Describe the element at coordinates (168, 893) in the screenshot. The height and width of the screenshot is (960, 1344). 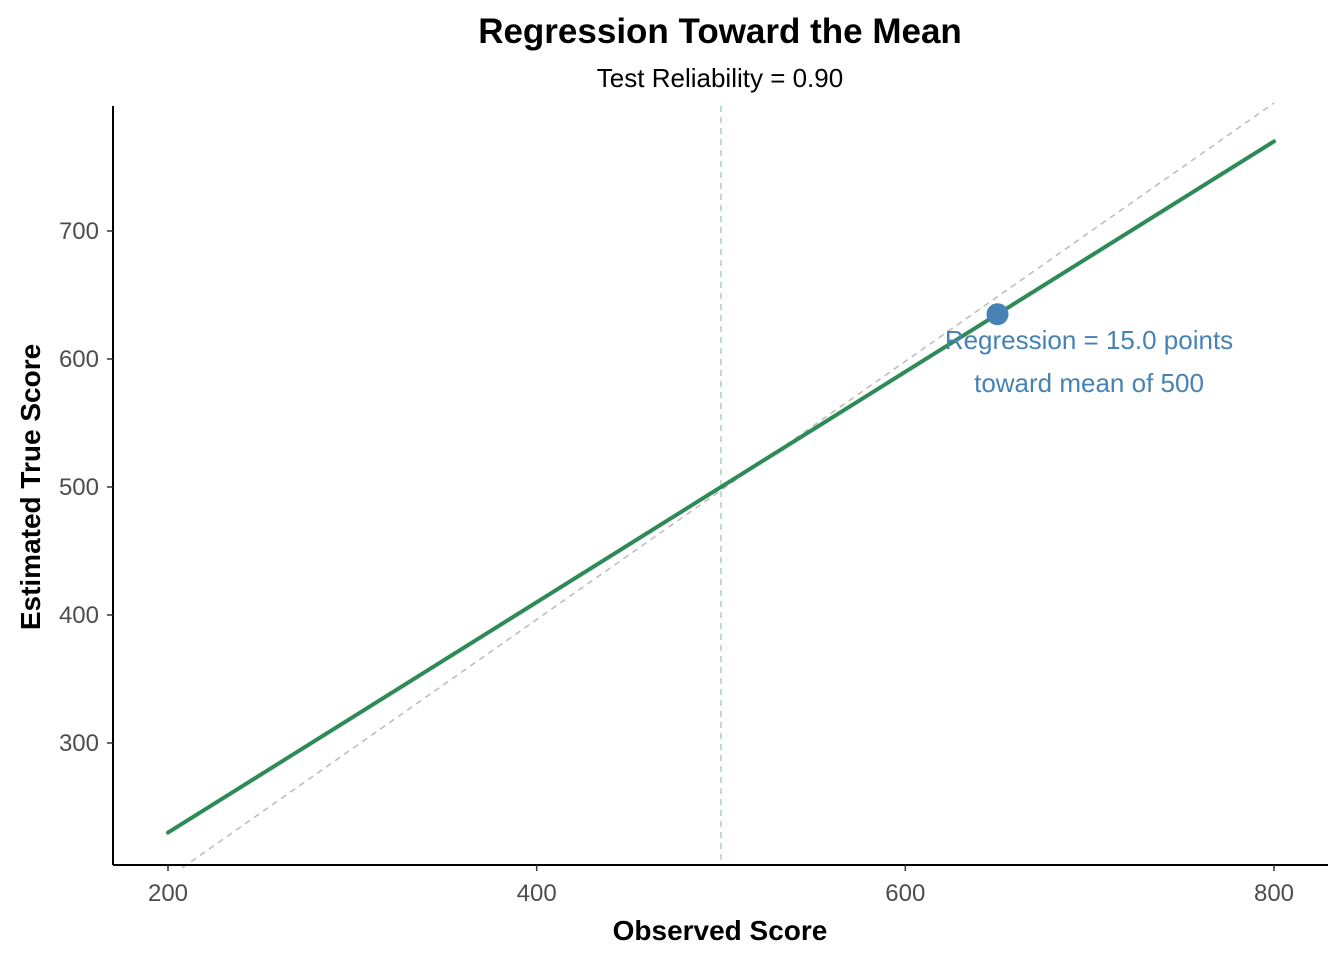
I see `x-tick-label: 200` at that location.